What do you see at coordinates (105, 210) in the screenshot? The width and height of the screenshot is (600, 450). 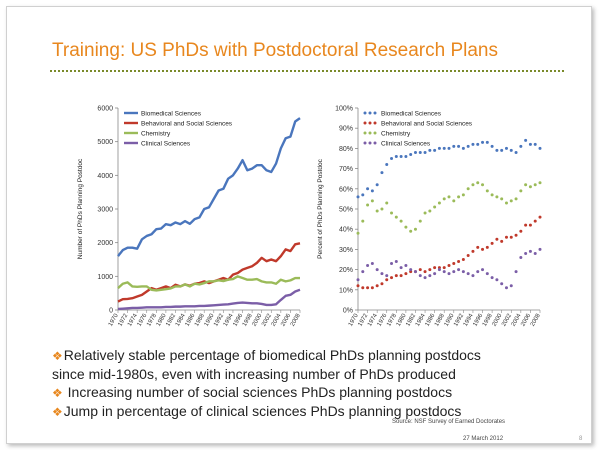 I see `y-tick-label: 3000` at bounding box center [105, 210].